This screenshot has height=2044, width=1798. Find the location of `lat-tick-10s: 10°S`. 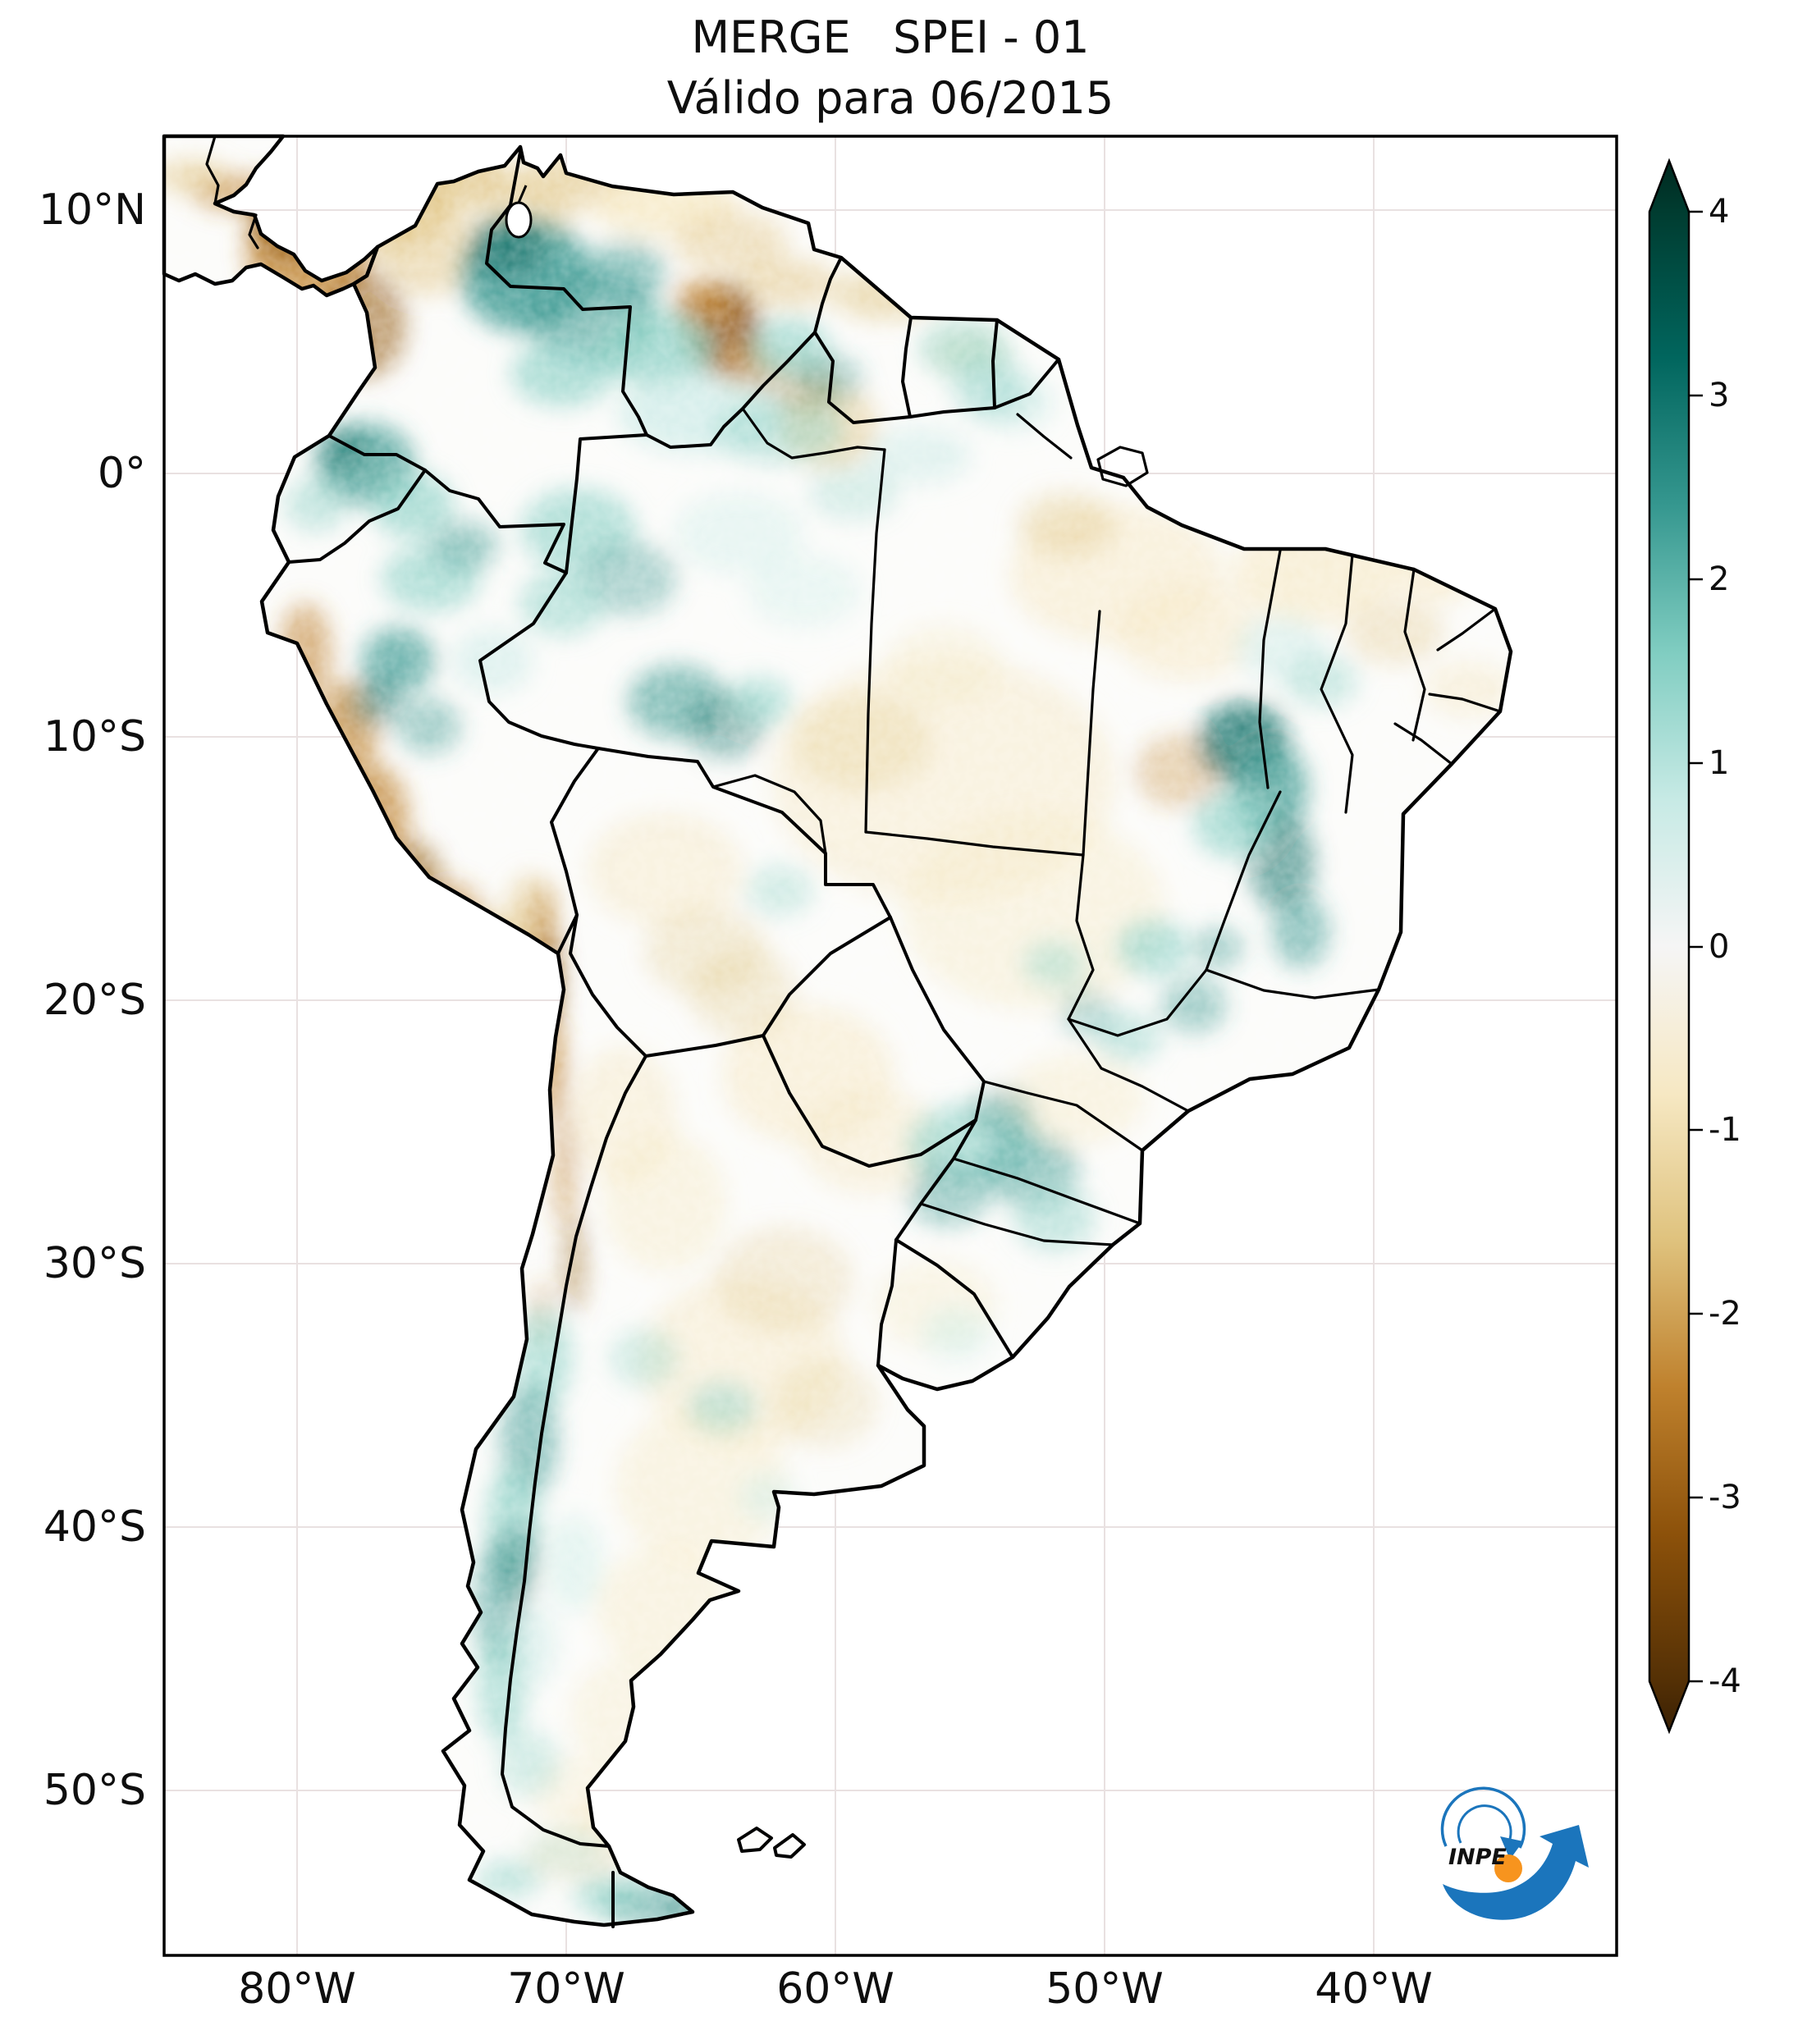

lat-tick-10s: 10°S is located at coordinates (94, 736).